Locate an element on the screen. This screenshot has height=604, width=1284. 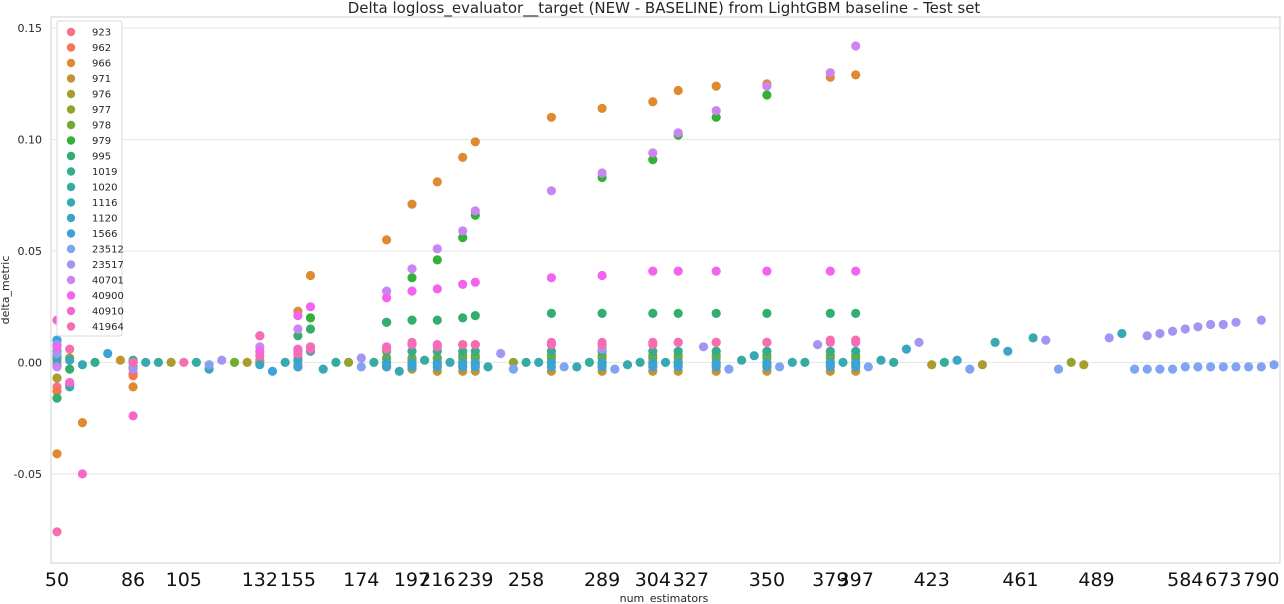
x-tick-label: 461 is located at coordinates (1020, 580).